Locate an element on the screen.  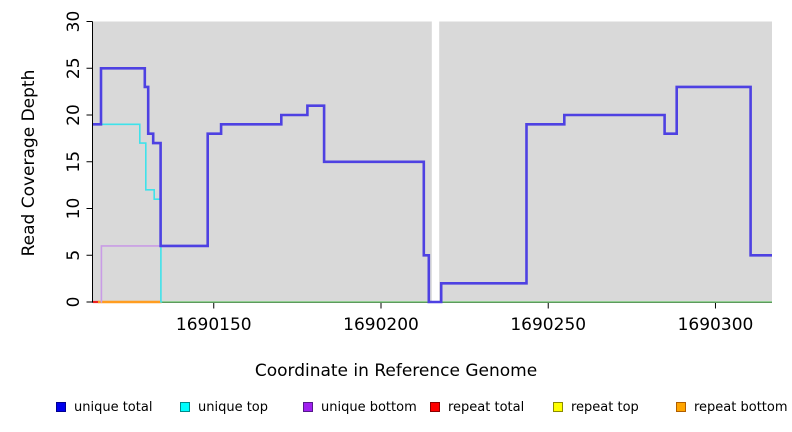
legend-label: unique bottom is located at coordinates (369, 407).